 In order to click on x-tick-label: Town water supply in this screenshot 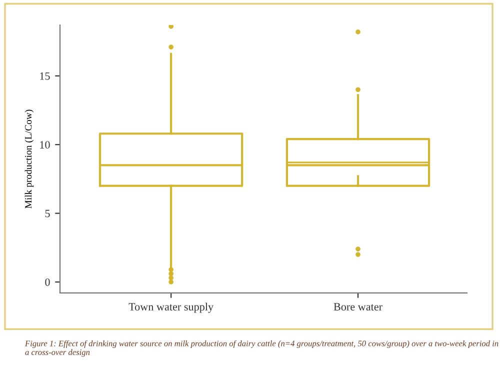, I will do `click(171, 307)`.